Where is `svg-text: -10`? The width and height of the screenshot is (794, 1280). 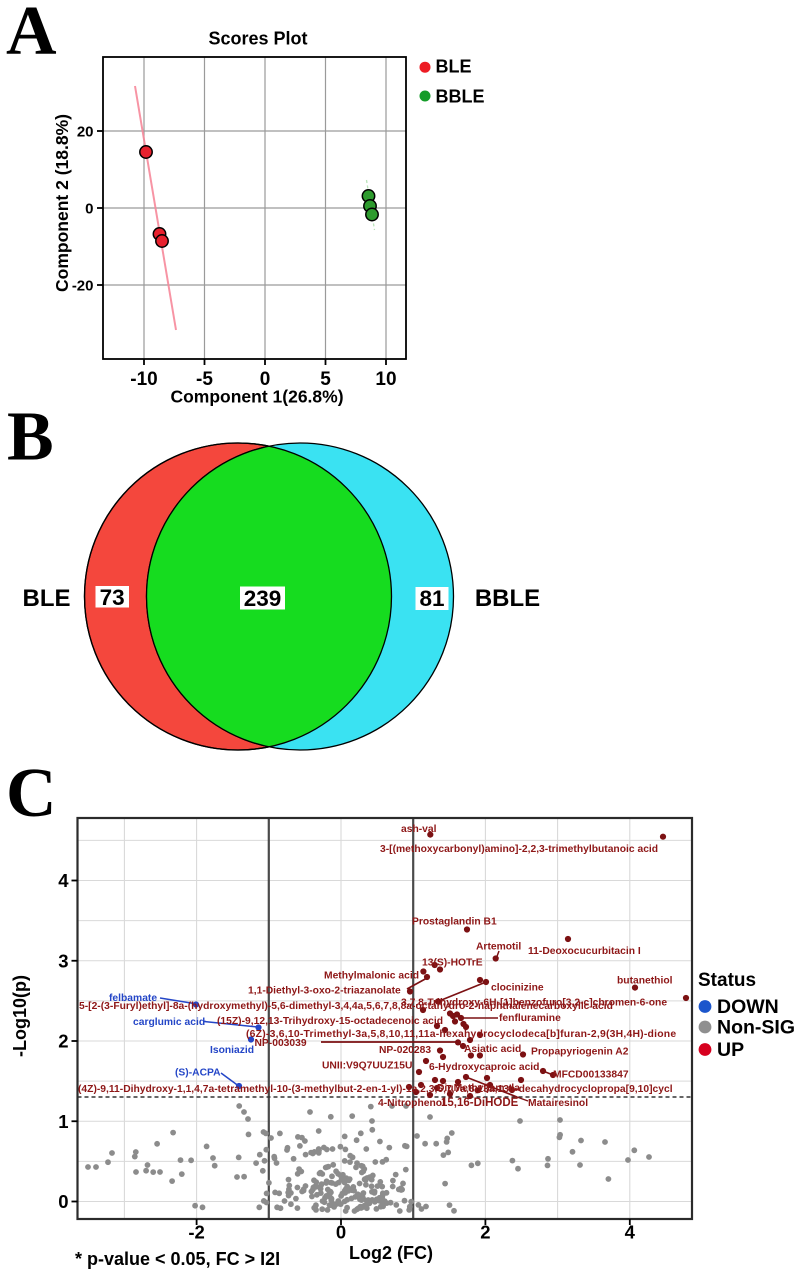 svg-text: -10 is located at coordinates (143, 379).